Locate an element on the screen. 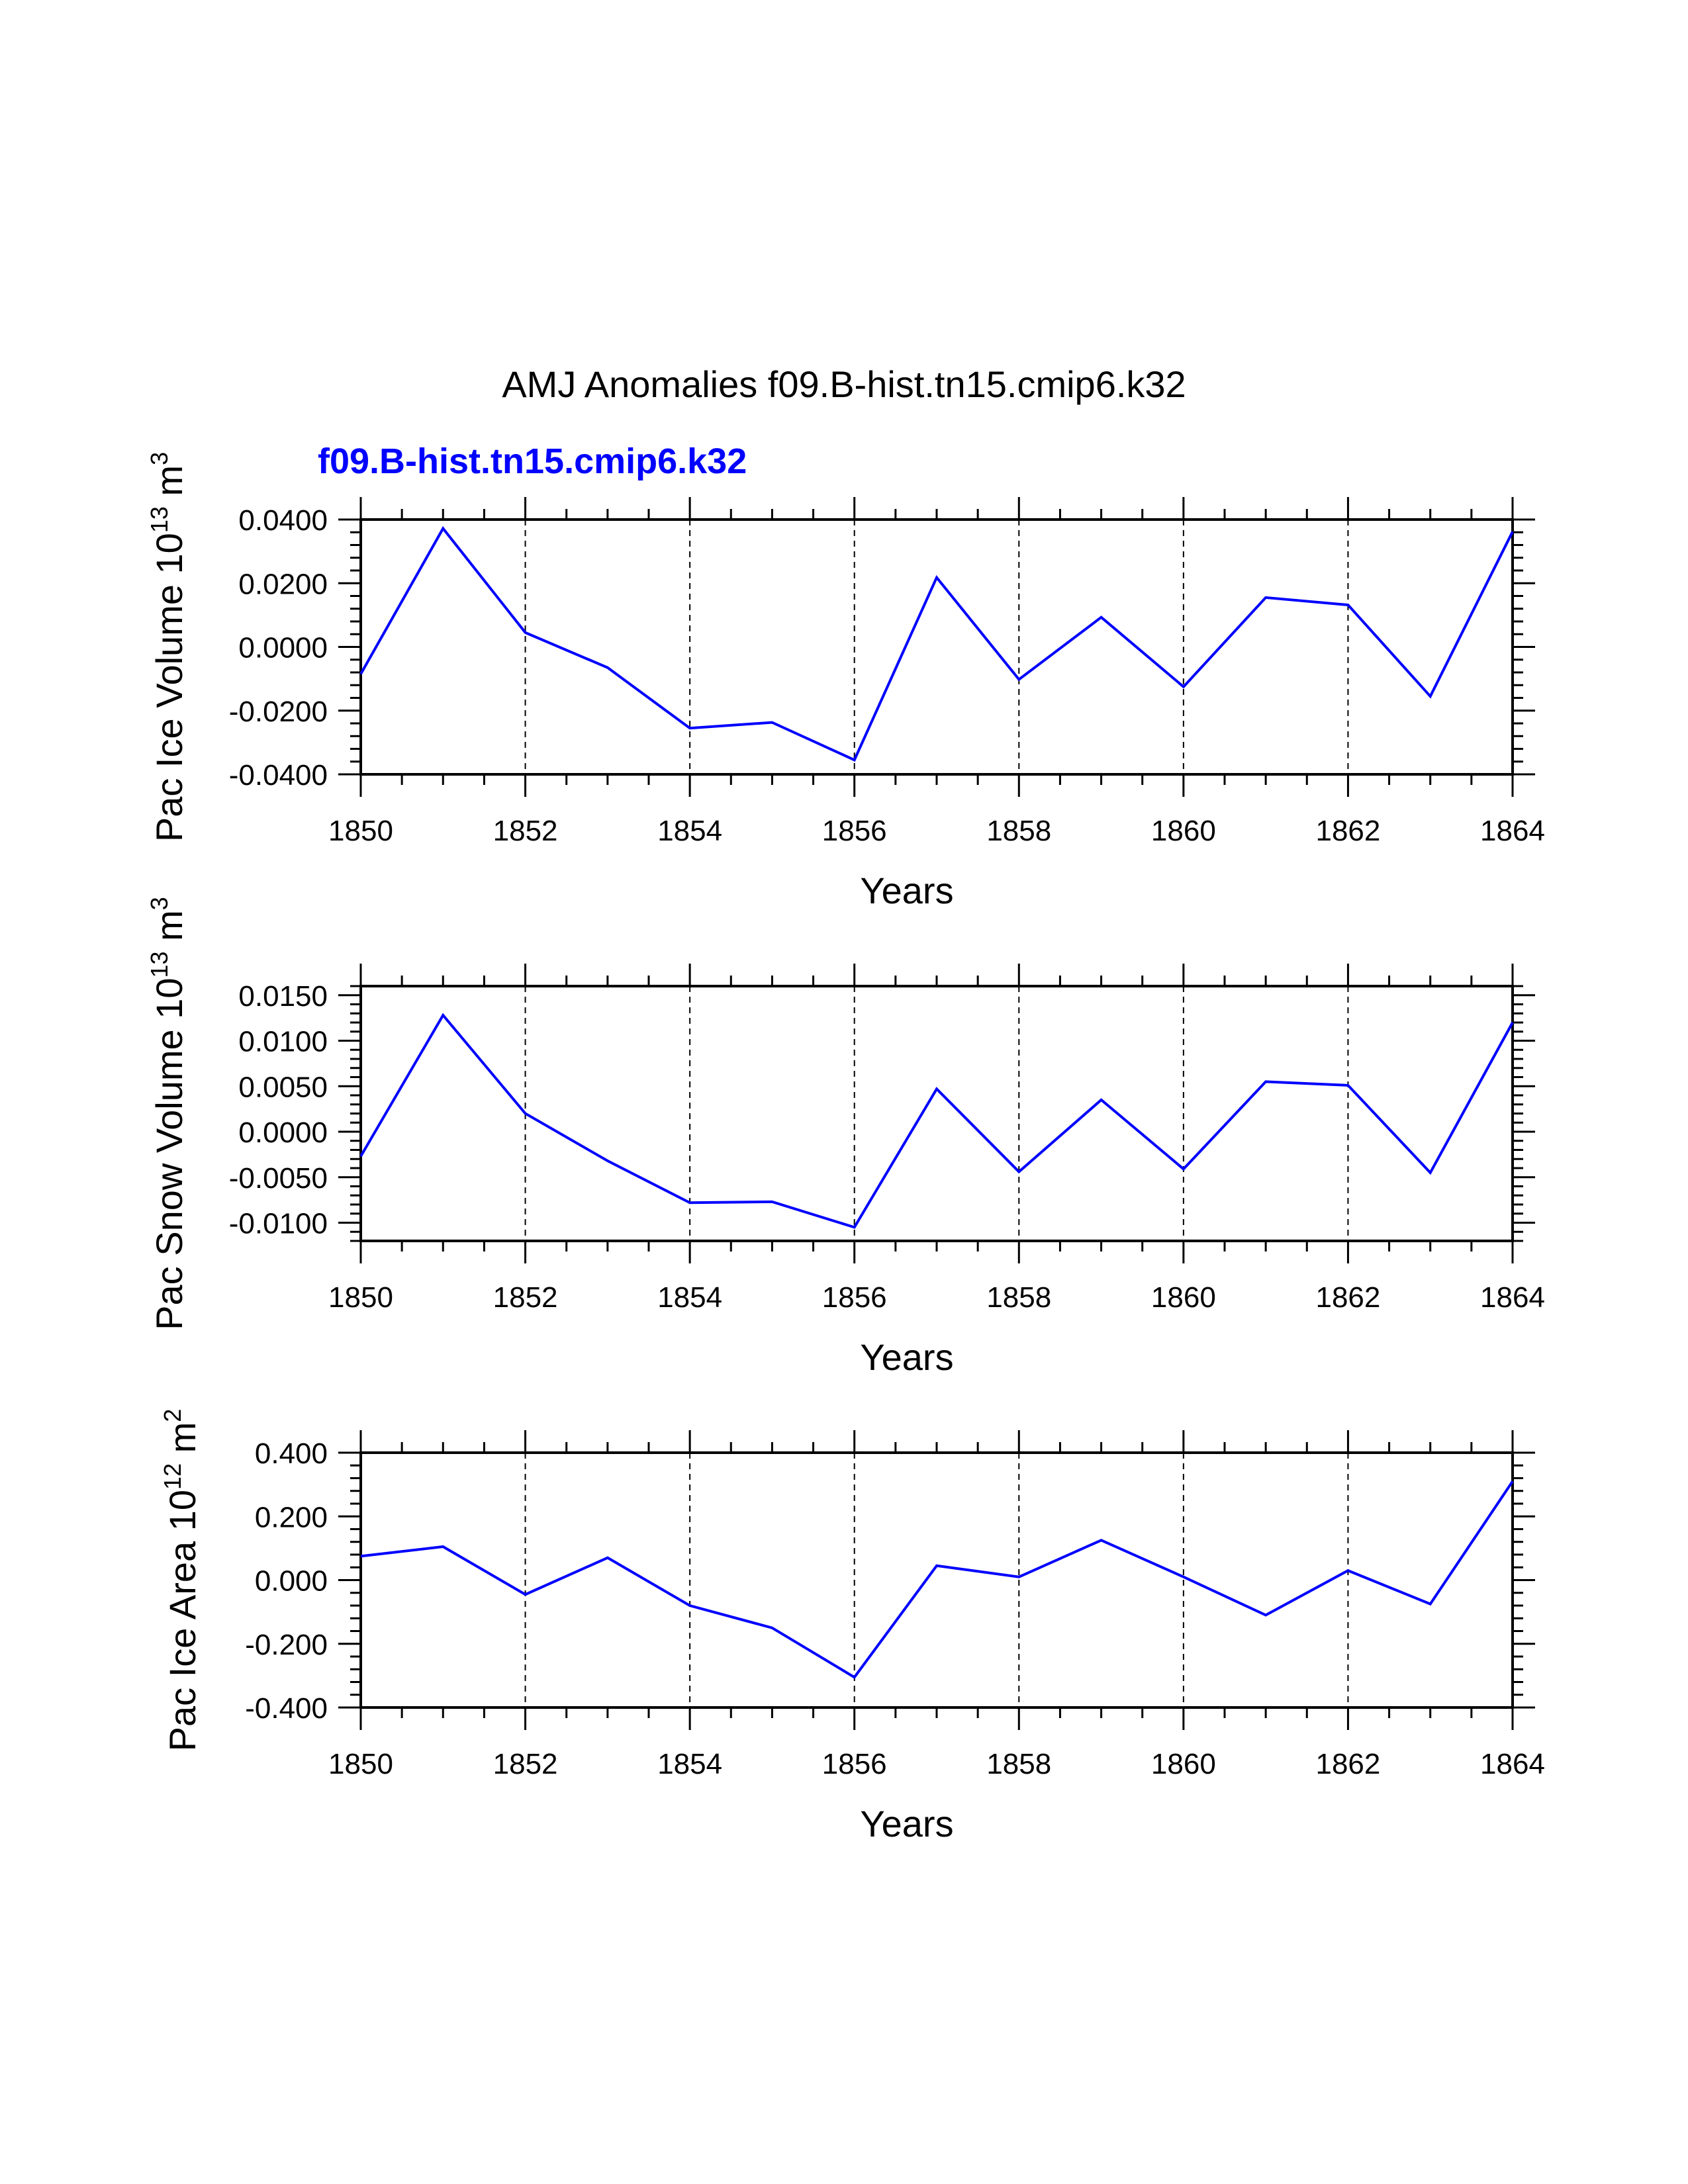  y-tick-label: 0.0100 is located at coordinates (283, 1042).